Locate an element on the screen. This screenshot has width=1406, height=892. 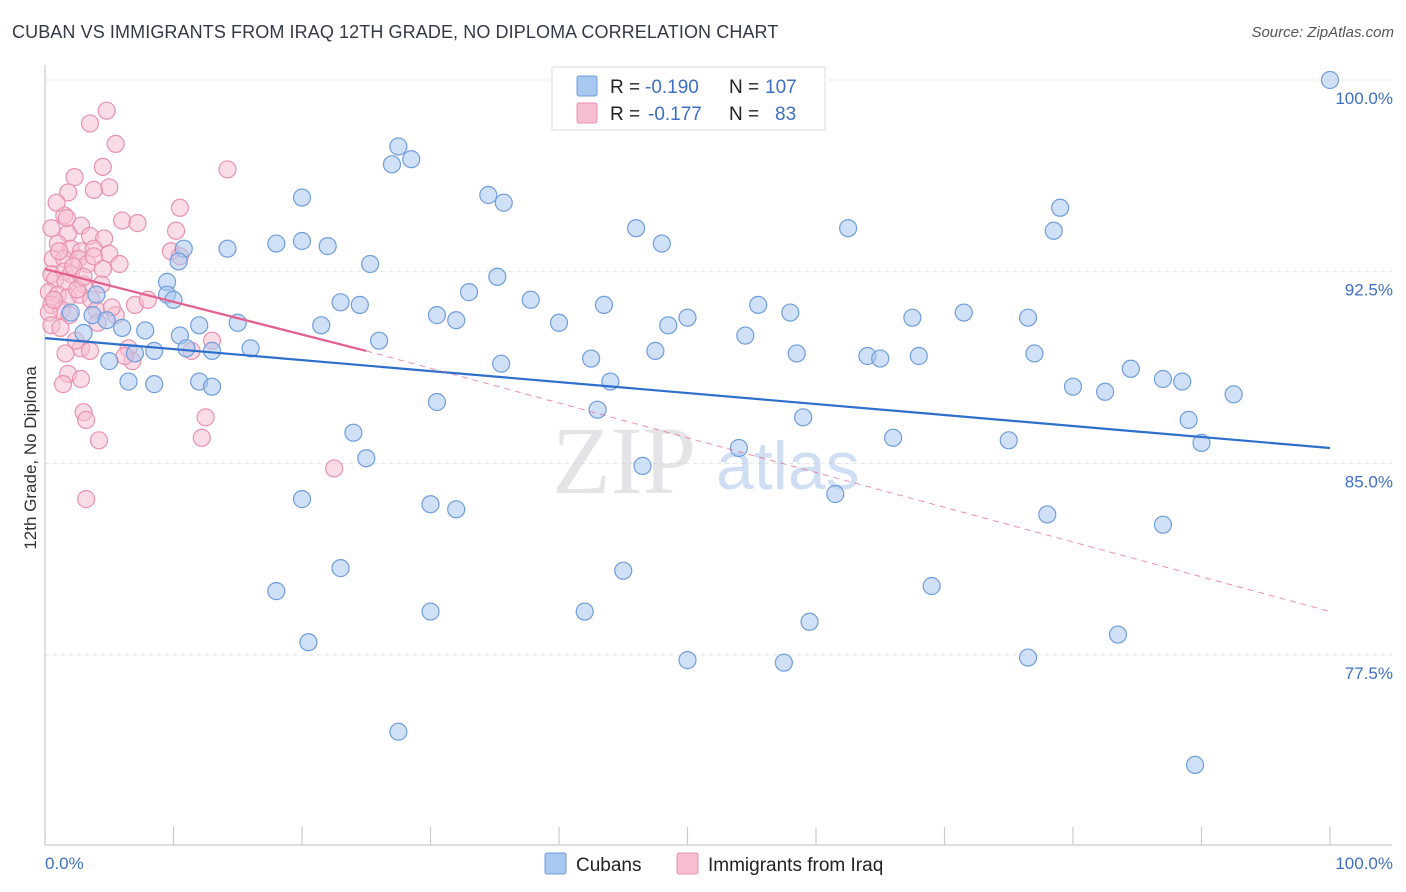
legend-swatch-iraq is located at coordinates (587, 113).